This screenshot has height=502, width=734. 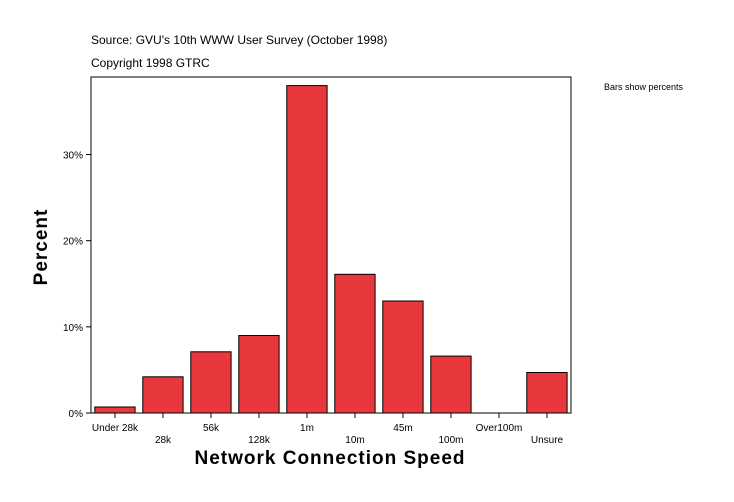 What do you see at coordinates (499, 428) in the screenshot?
I see `x-tick-label: Over100m` at bounding box center [499, 428].